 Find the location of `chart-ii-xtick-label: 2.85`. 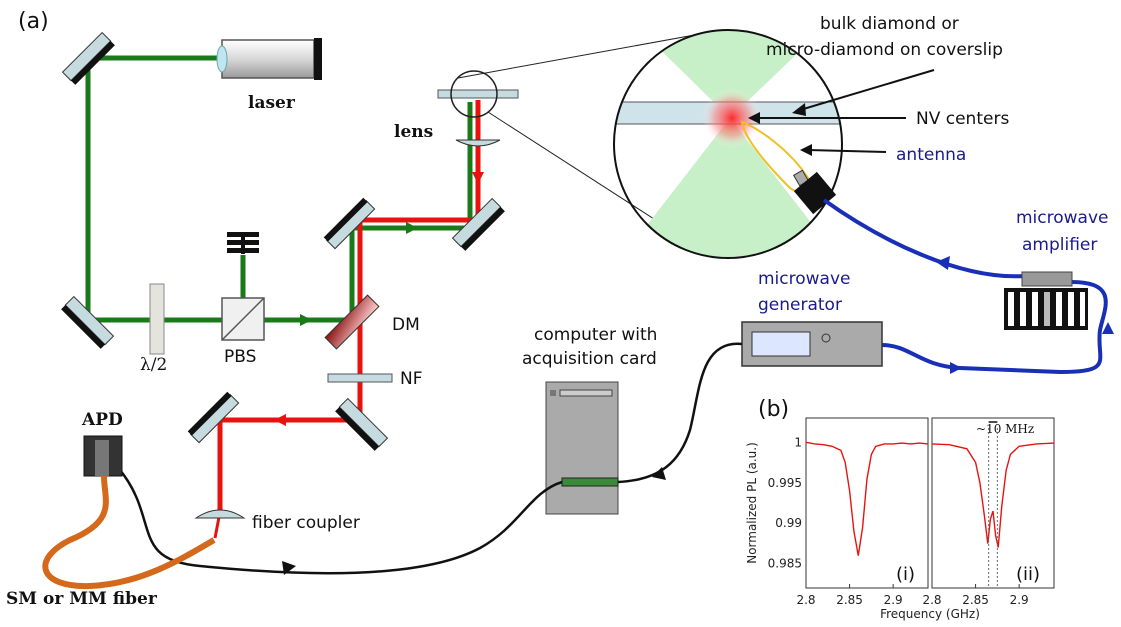

chart-ii-xtick-label: 2.85 is located at coordinates (975, 600).